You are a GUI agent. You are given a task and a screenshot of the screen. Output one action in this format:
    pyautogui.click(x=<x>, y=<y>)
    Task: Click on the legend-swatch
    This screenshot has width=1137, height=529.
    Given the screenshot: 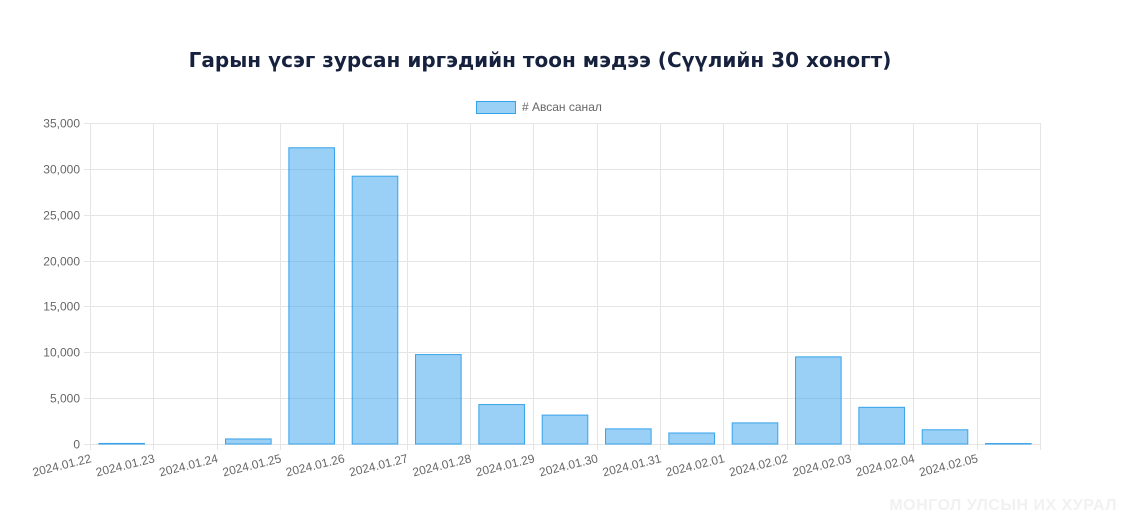 What is the action you would take?
    pyautogui.click(x=496, y=107)
    